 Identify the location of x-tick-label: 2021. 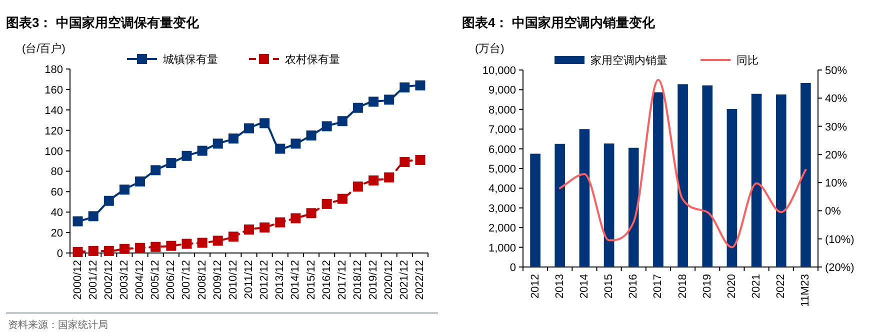
(756, 286).